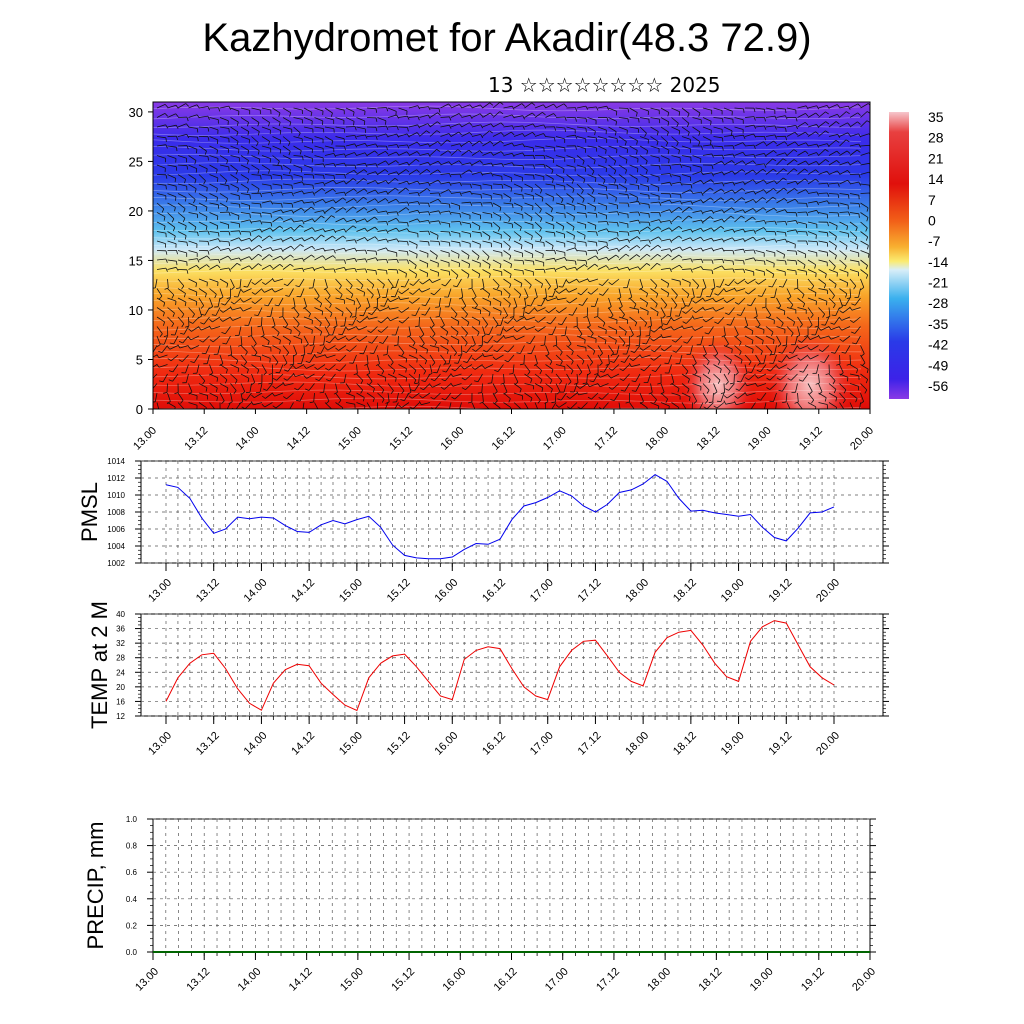 This screenshot has height=1024, width=1024. What do you see at coordinates (507, 157) in the screenshot?
I see `contour-line` at bounding box center [507, 157].